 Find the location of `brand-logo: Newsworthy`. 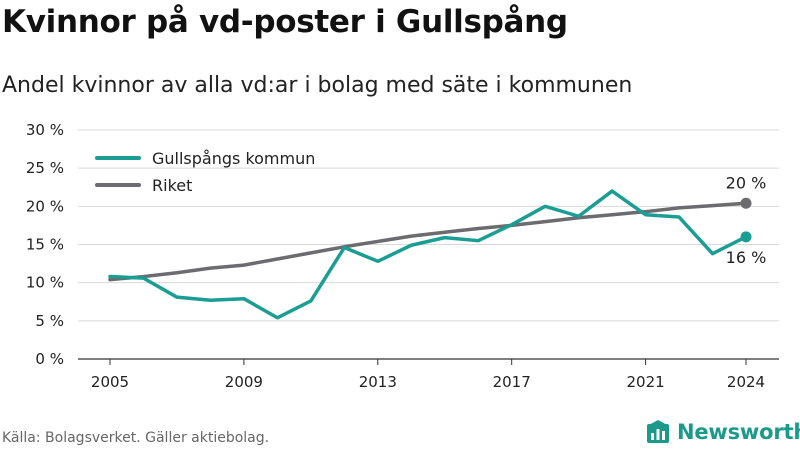

brand-logo: Newsworthy is located at coordinates (722, 432).